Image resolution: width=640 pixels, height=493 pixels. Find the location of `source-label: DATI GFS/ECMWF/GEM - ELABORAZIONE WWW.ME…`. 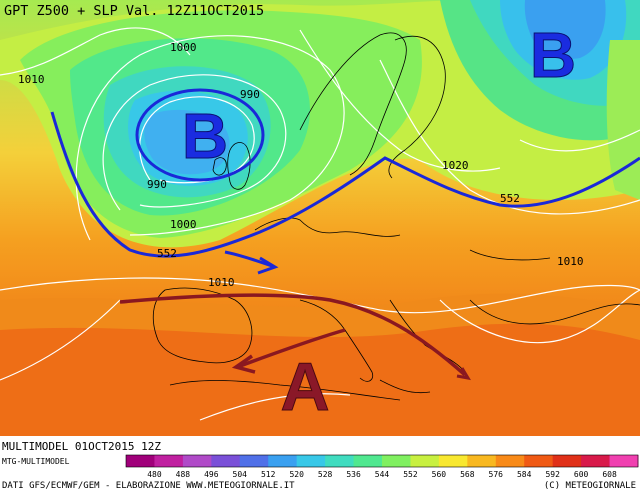

source-label: DATI GFS/ECMWF/GEM - ELABORAZIONE WWW.ME… is located at coordinates (148, 486).